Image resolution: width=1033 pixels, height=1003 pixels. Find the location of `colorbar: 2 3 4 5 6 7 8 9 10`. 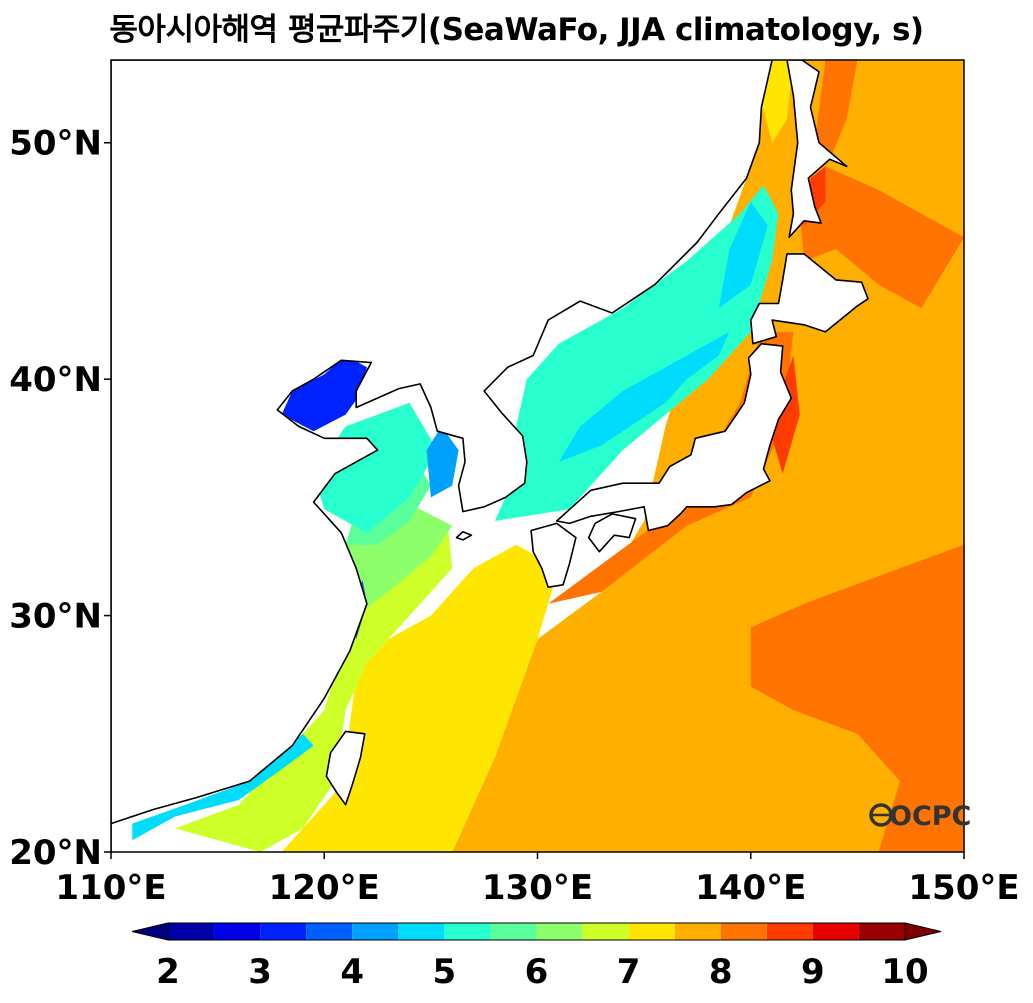

colorbar: 2 3 4 5 6 7 8 9 10 is located at coordinates (536, 957).